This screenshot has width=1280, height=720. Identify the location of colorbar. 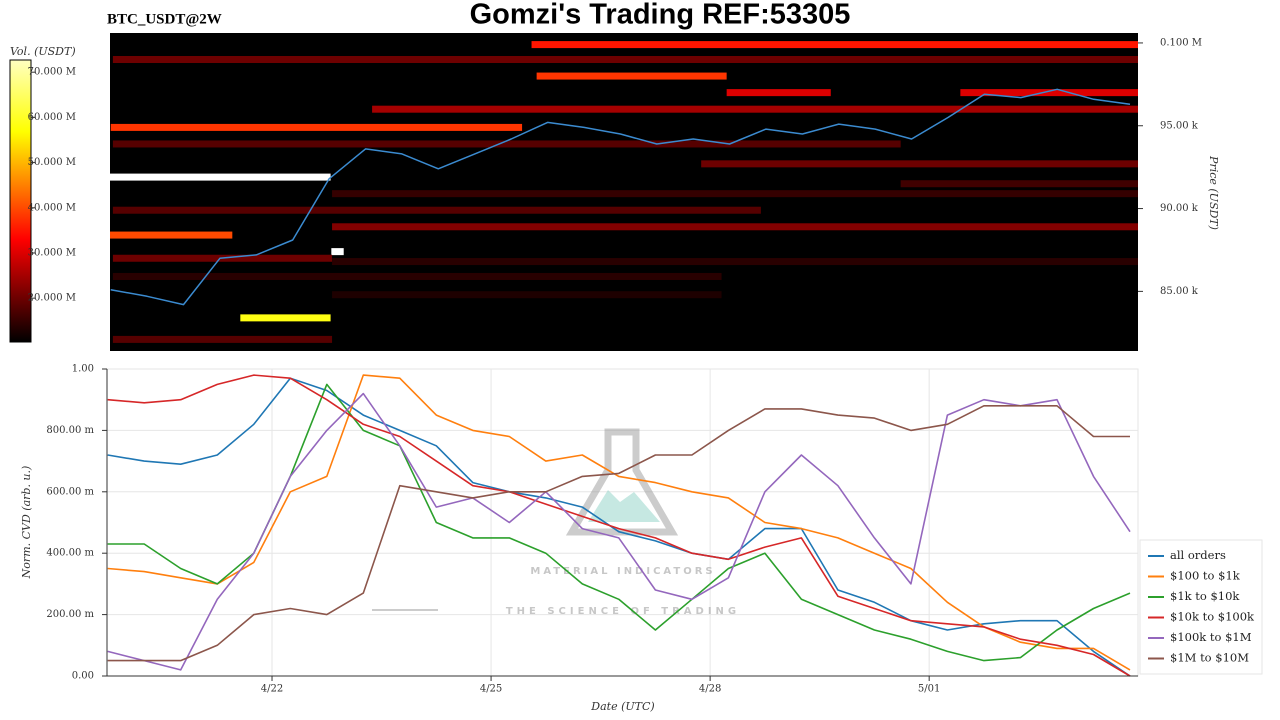
(20, 201).